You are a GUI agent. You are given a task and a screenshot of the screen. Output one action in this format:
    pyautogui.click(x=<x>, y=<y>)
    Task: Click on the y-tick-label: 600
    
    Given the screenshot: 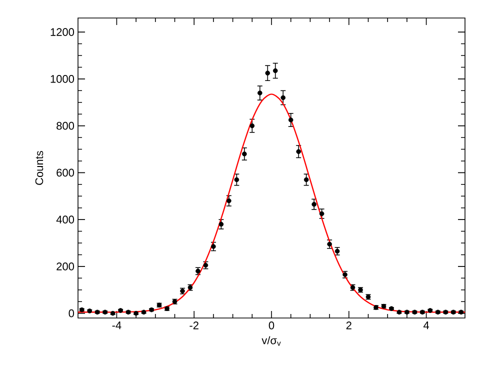 What is the action you would take?
    pyautogui.click(x=65, y=172)
    